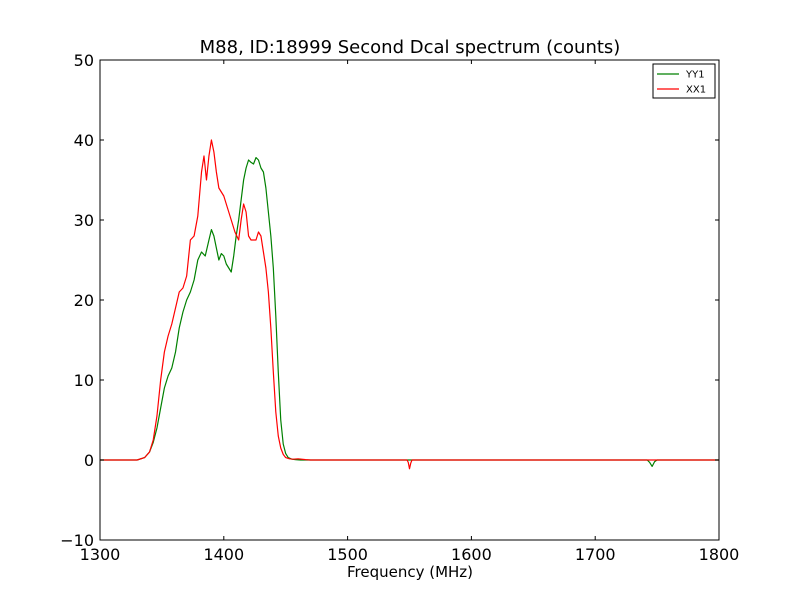 This screenshot has width=800, height=600. I want to click on y-tick-label: 50, so click(84, 60).